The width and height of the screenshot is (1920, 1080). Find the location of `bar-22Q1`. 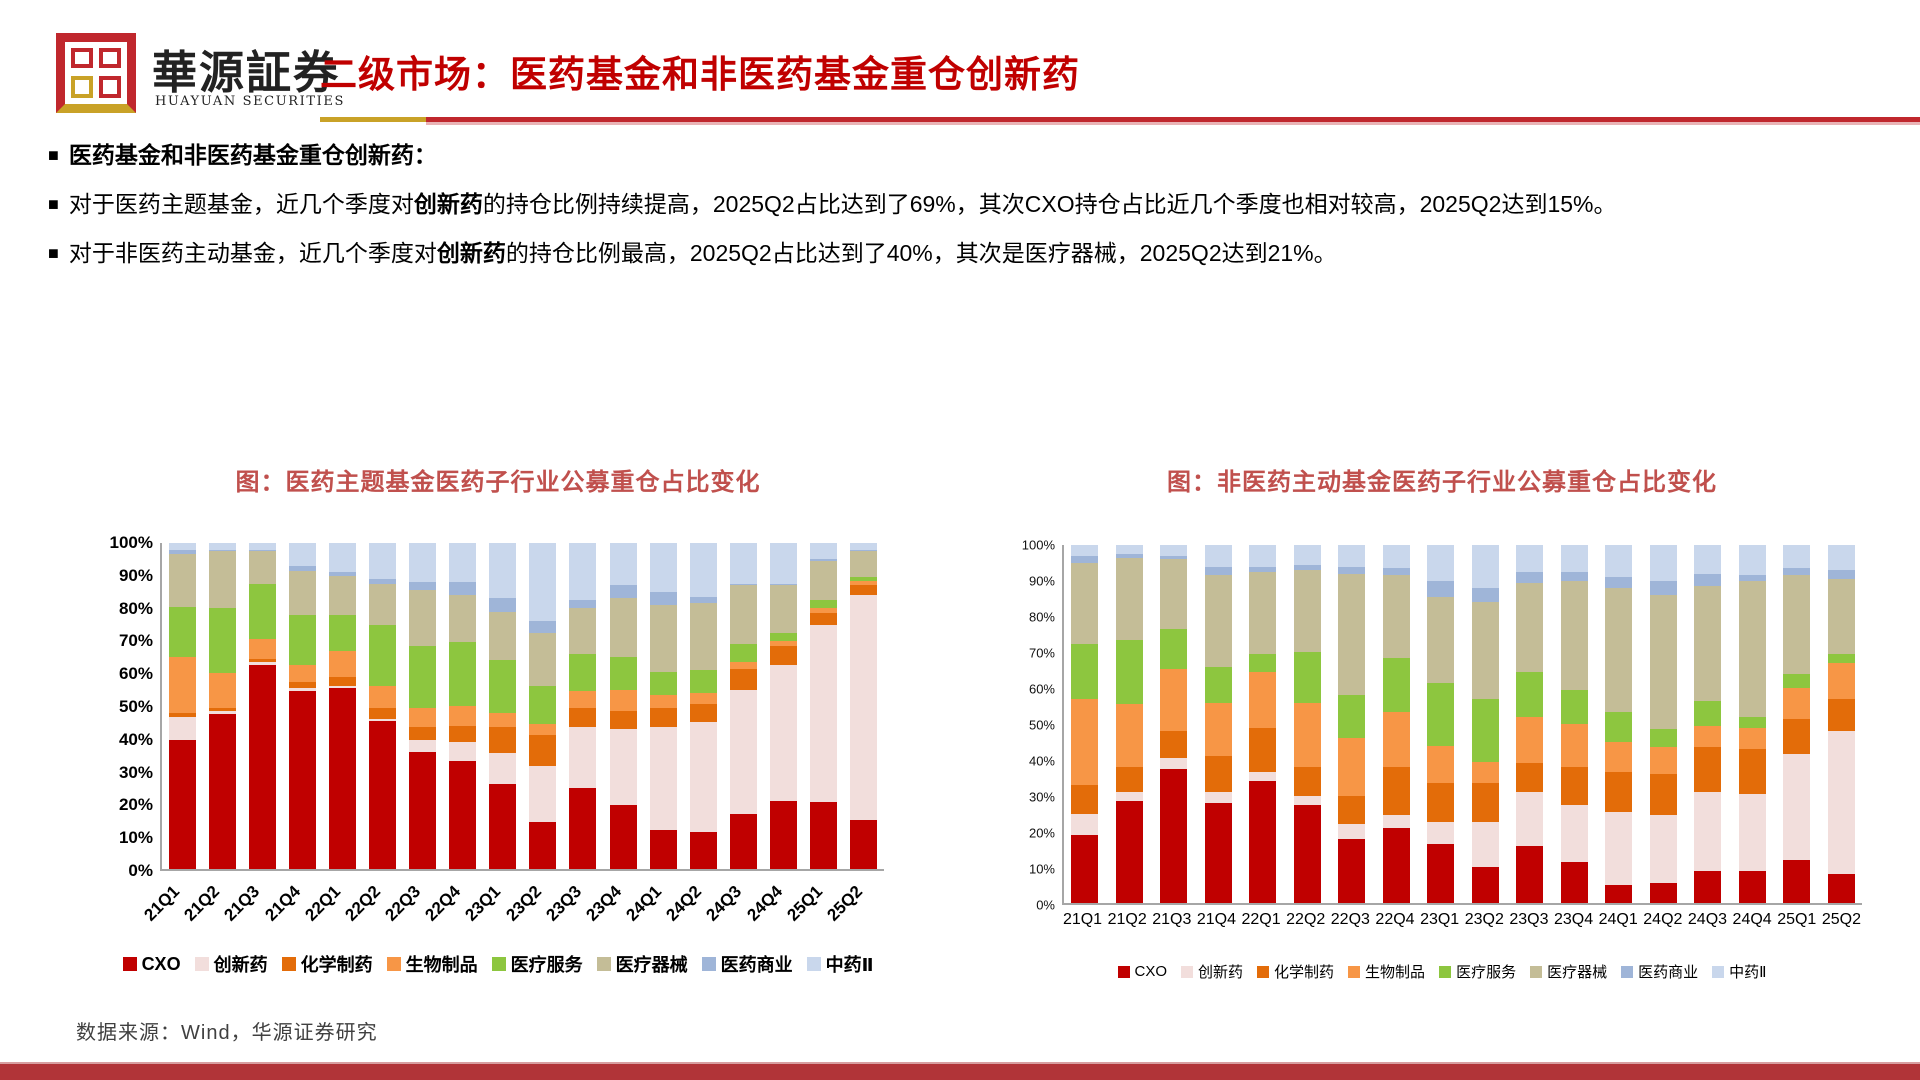

bar-22Q1 is located at coordinates (1263, 724).